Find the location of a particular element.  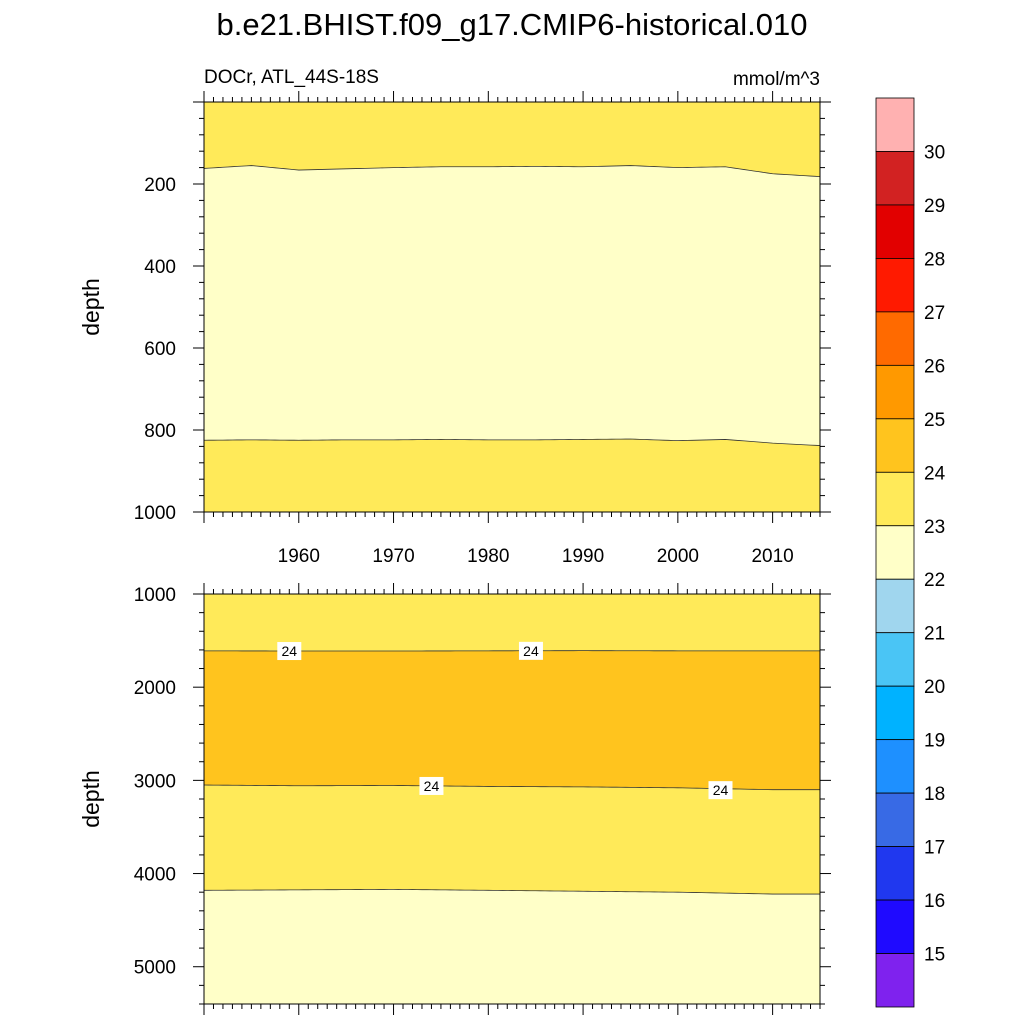

bottom-contour-label-2: 24 is located at coordinates (432, 786).